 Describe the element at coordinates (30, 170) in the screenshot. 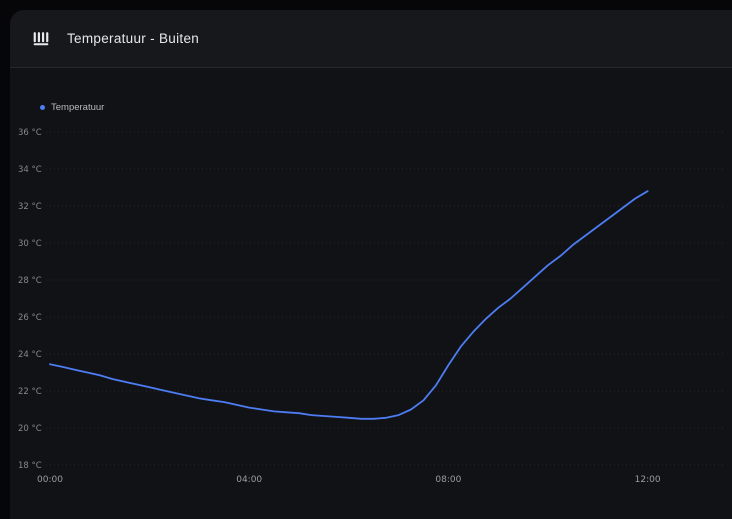

I see `y-tick-label: 34 °C` at that location.